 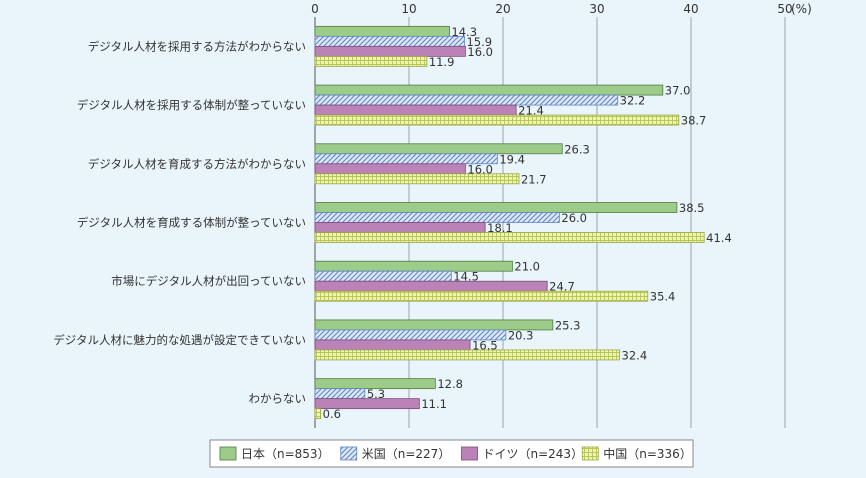 What do you see at coordinates (512, 159) in the screenshot?
I see `data-label: 19.4` at bounding box center [512, 159].